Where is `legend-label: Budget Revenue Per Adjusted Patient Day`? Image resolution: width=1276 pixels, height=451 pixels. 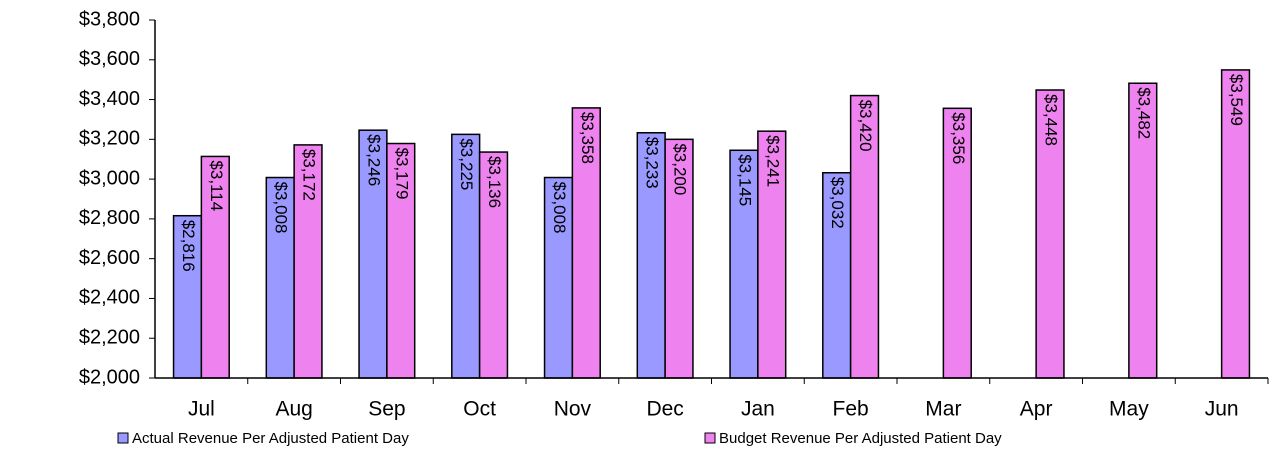 legend-label: Budget Revenue Per Adjusted Patient Day is located at coordinates (860, 438).